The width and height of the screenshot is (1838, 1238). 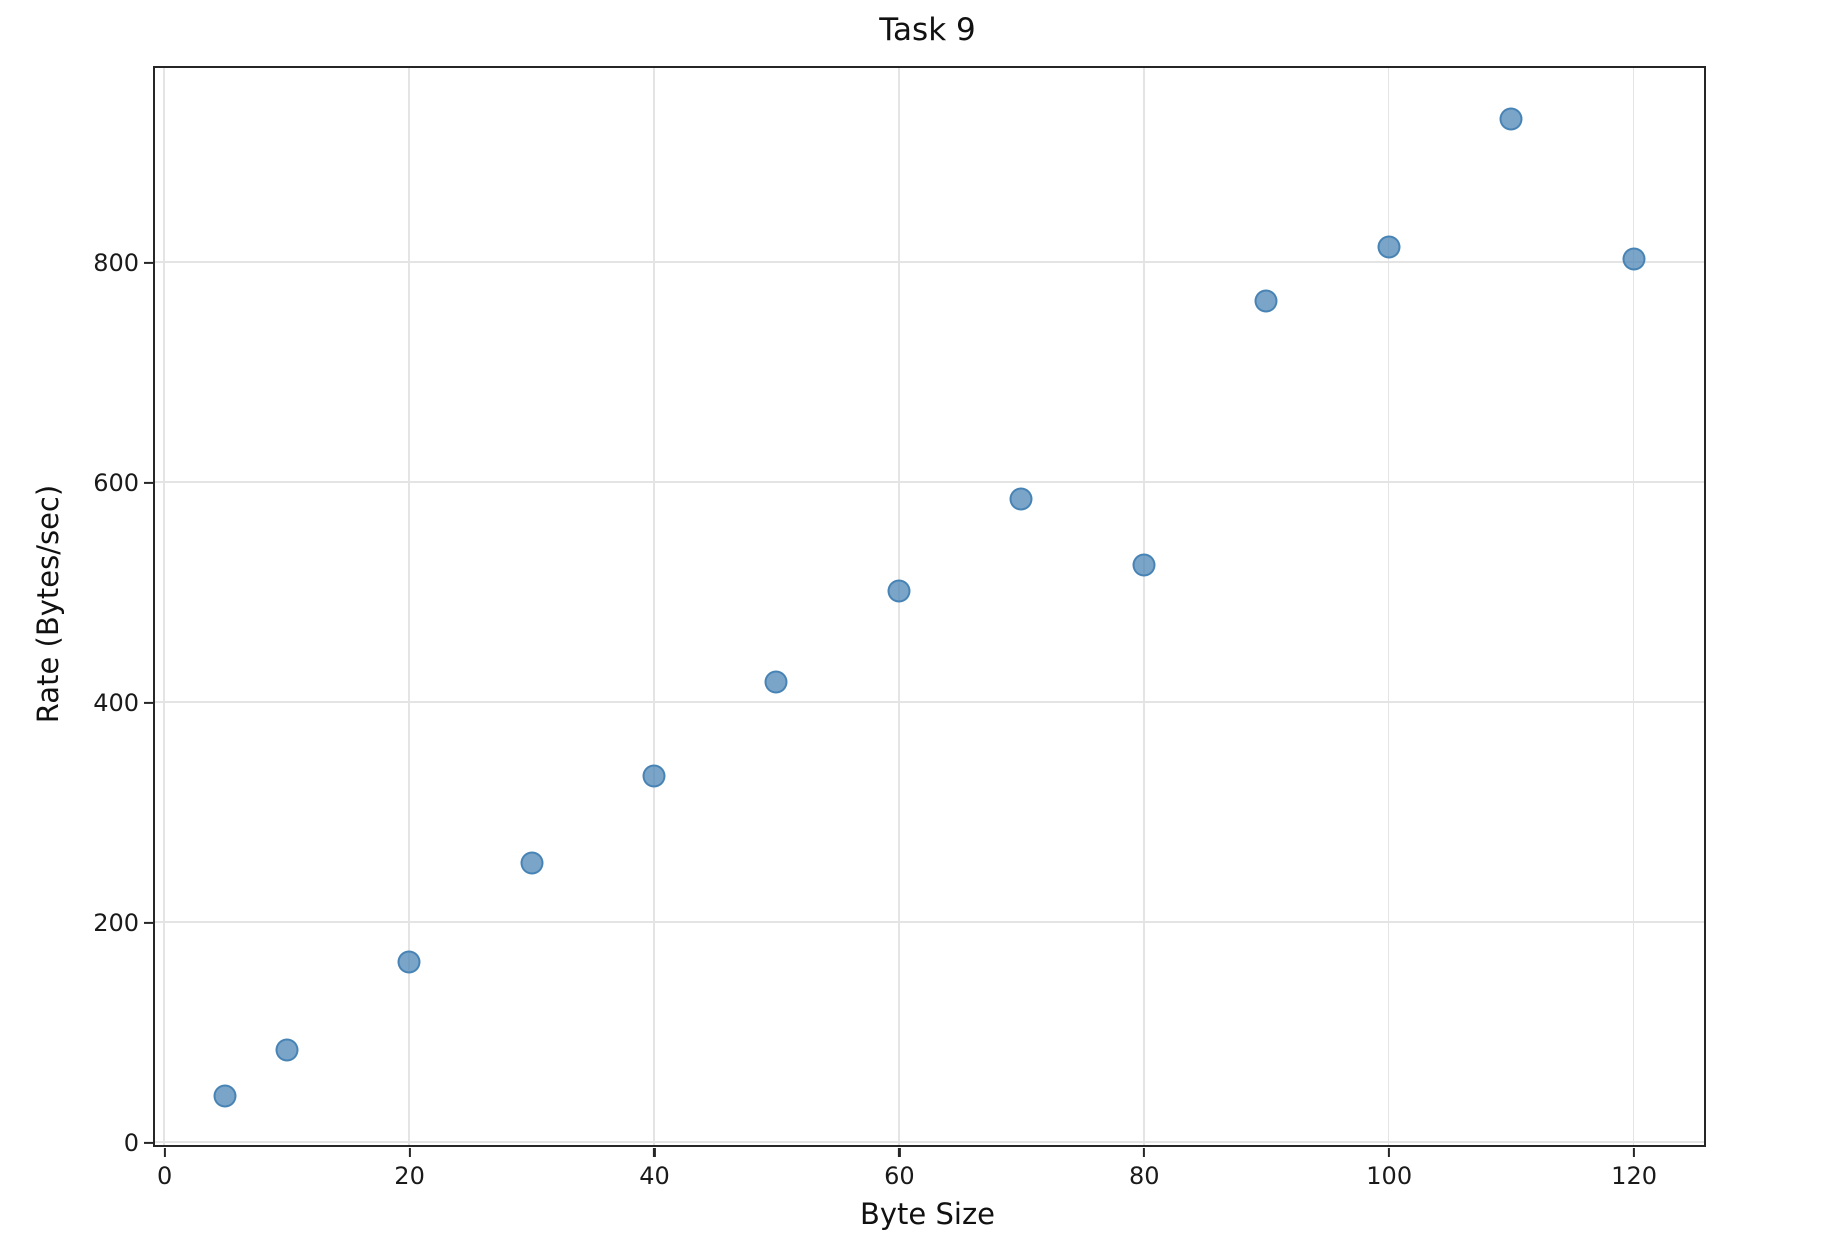 What do you see at coordinates (1144, 1176) in the screenshot?
I see `x-tick-label: 80` at bounding box center [1144, 1176].